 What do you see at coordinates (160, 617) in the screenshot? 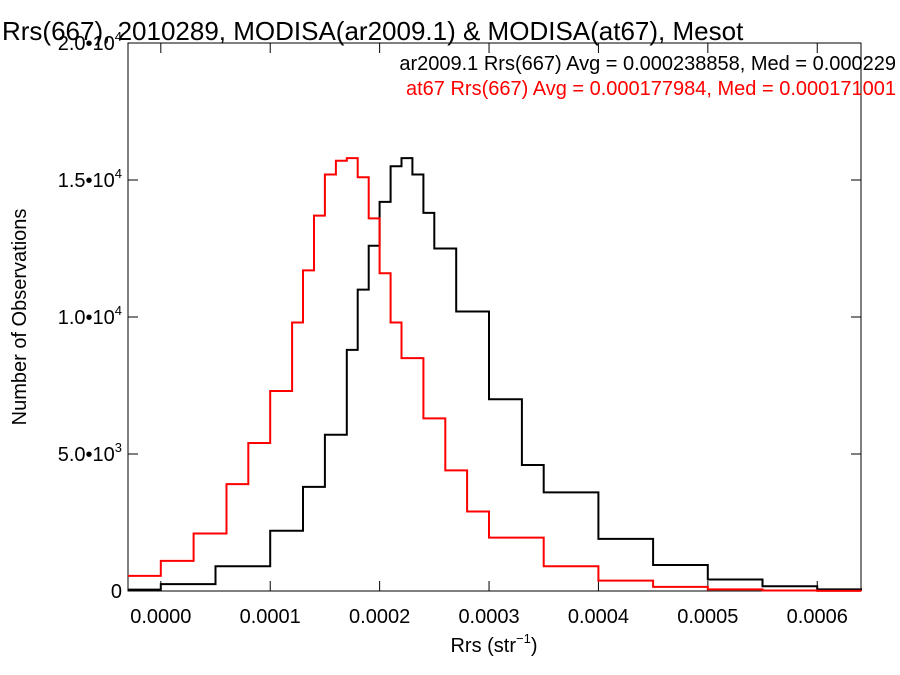
I see `x-tick-label: 0.0000` at bounding box center [160, 617].